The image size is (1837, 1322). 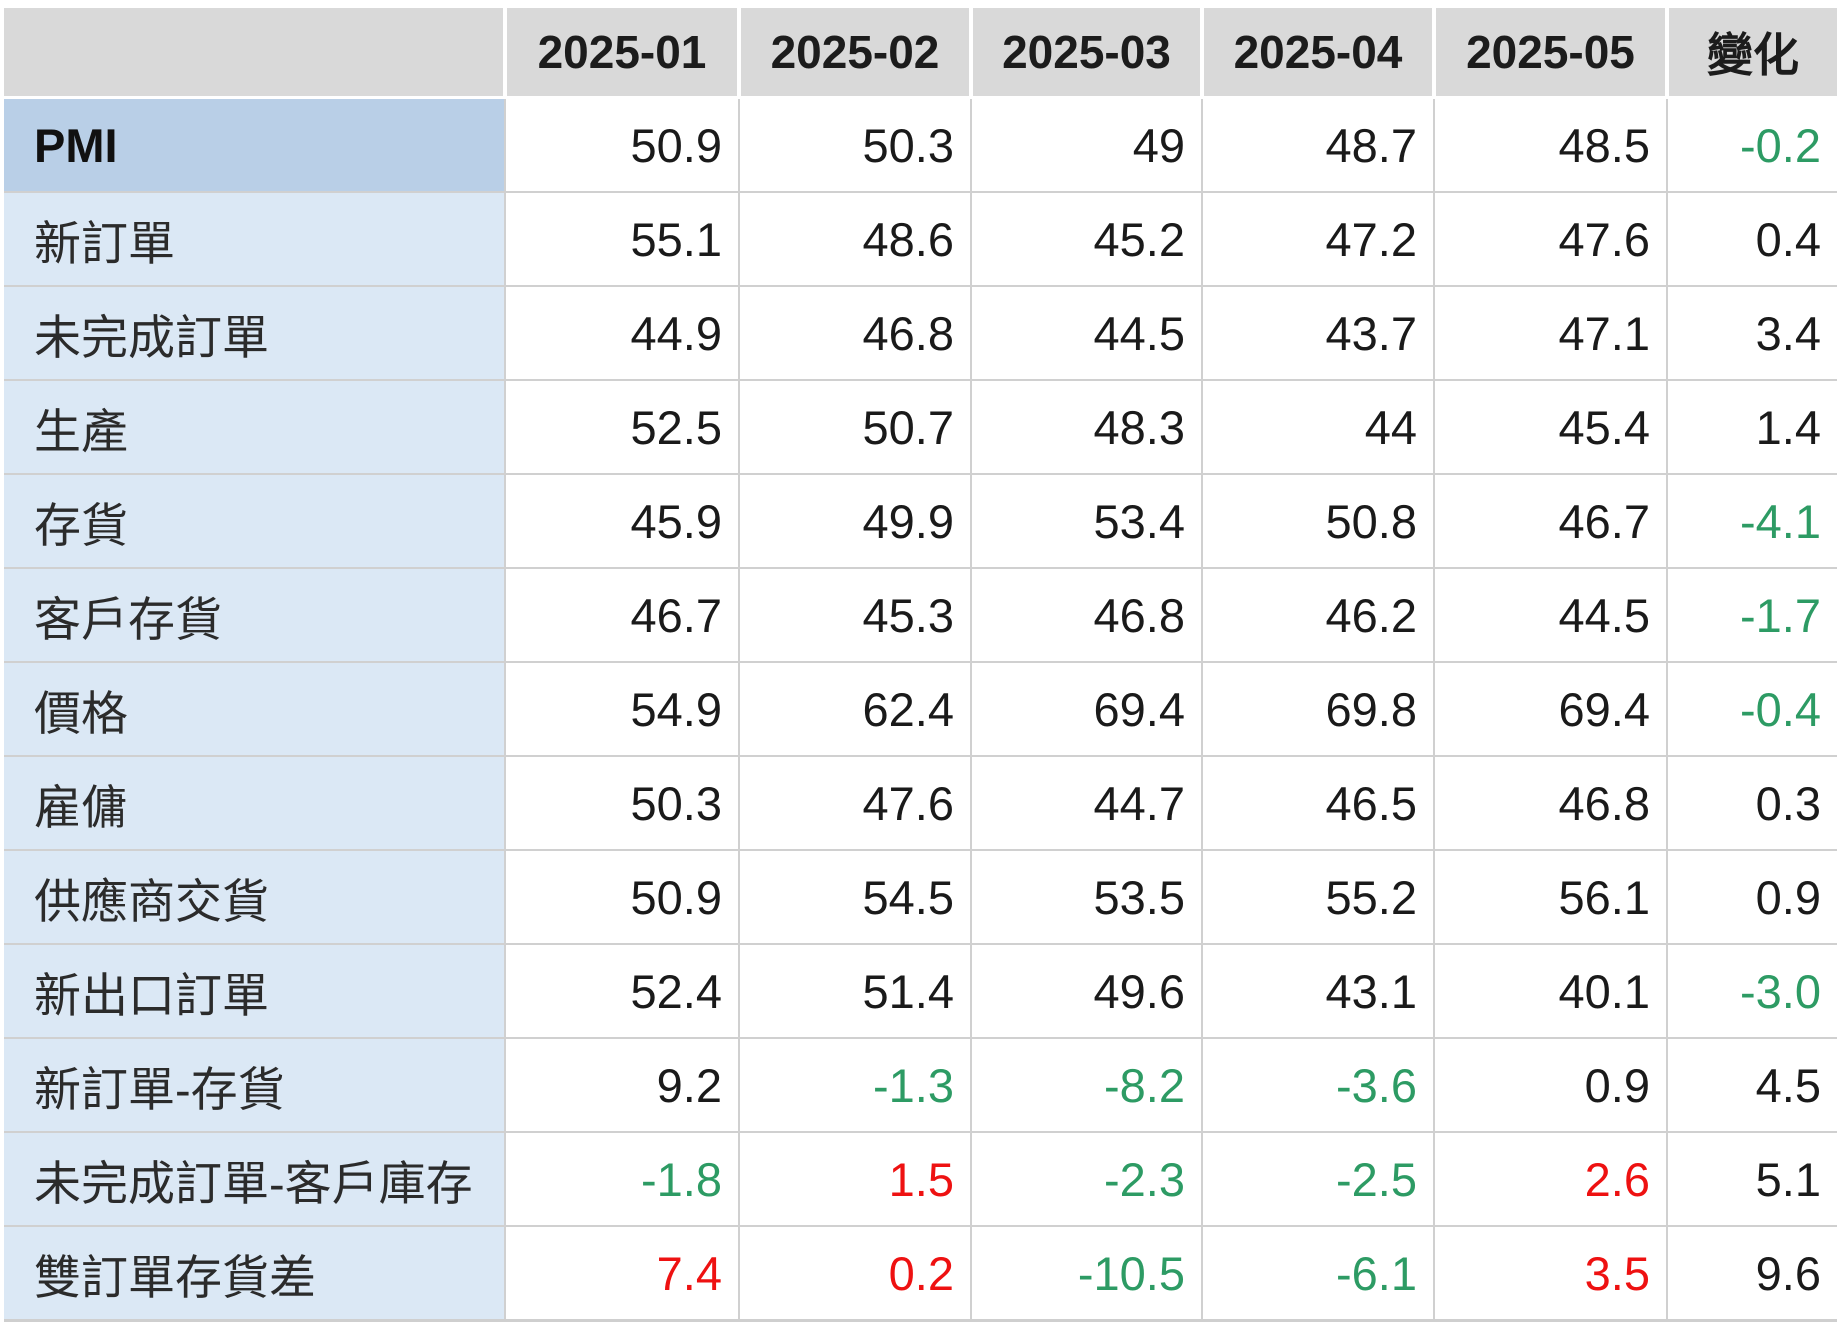 I want to click on value-cell: 50.8, so click(x=1318, y=520).